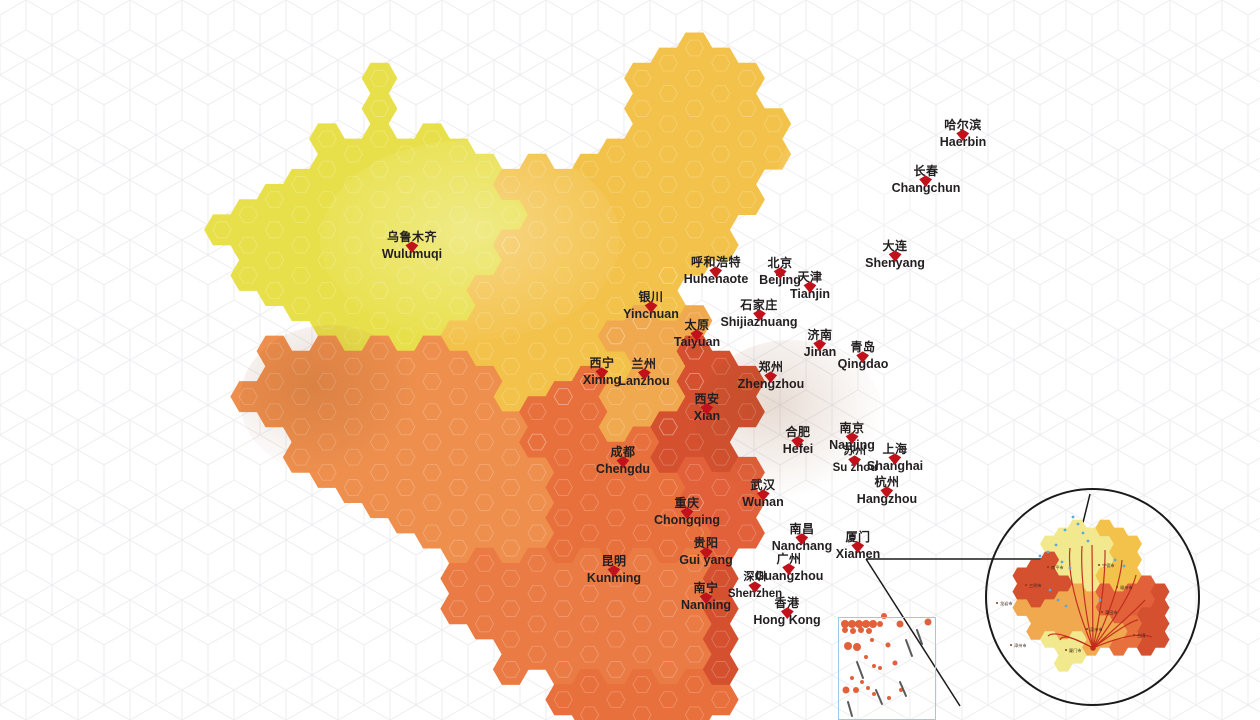 The image size is (1260, 720). I want to click on city-marker-qingdao: 青岛 Qingdao, so click(863, 355).